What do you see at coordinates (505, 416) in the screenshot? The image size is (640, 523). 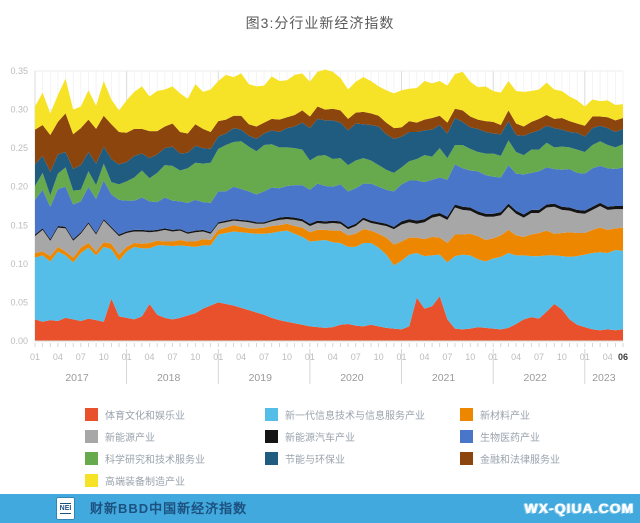 I see `legend-label: 新材料产业` at bounding box center [505, 416].